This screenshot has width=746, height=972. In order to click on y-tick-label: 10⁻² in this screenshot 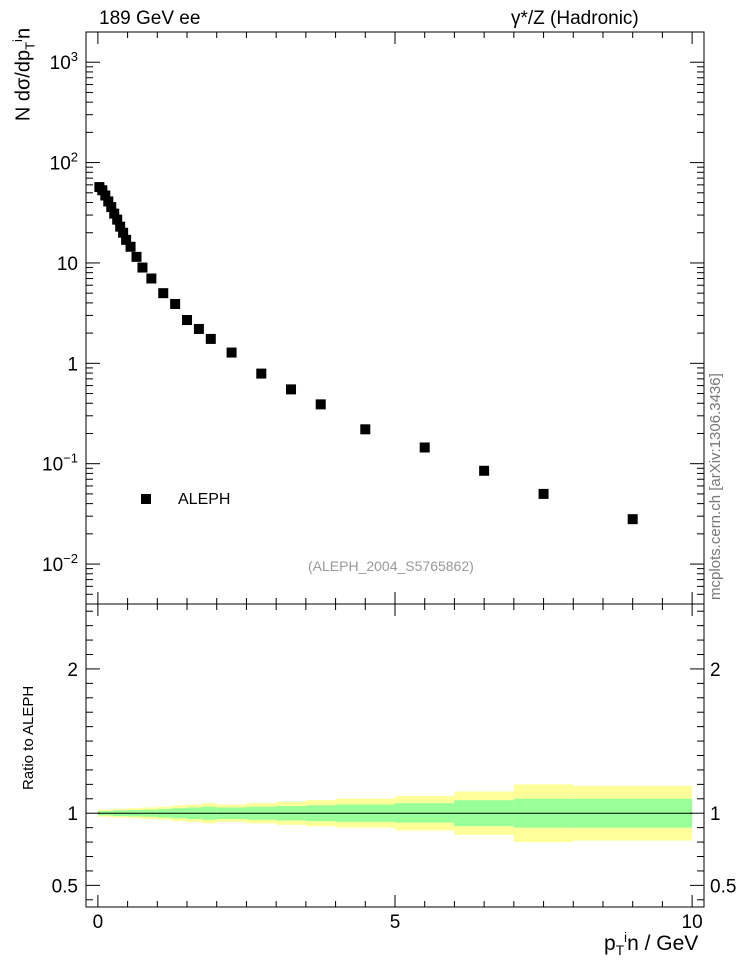, I will do `click(60, 563)`.